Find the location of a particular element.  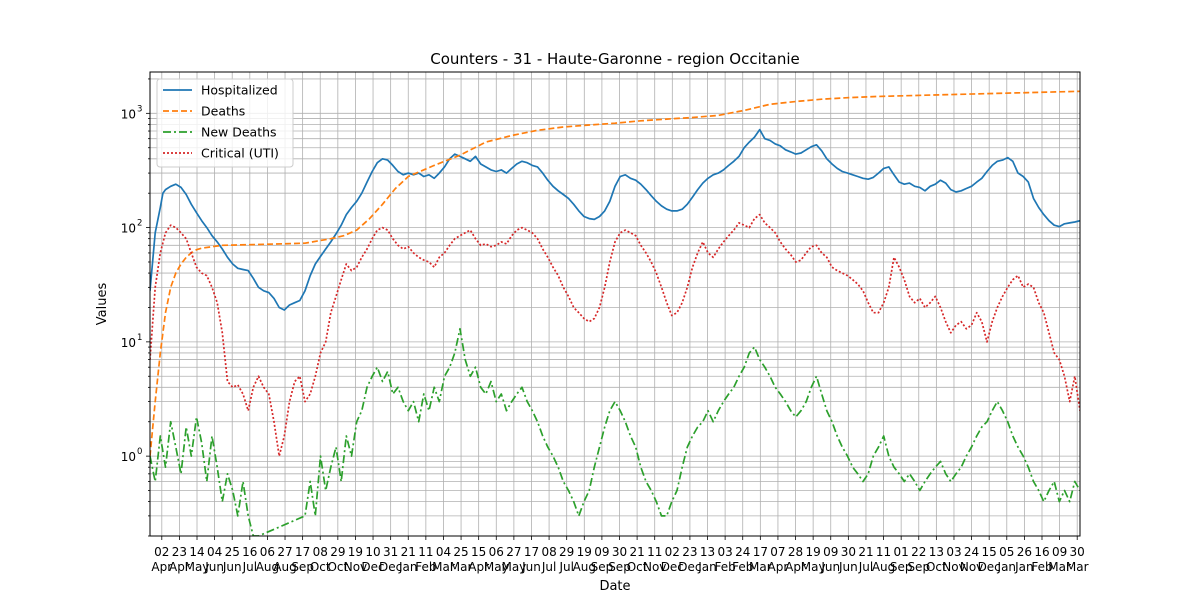

x-tick-day: 29 is located at coordinates (566, 552).